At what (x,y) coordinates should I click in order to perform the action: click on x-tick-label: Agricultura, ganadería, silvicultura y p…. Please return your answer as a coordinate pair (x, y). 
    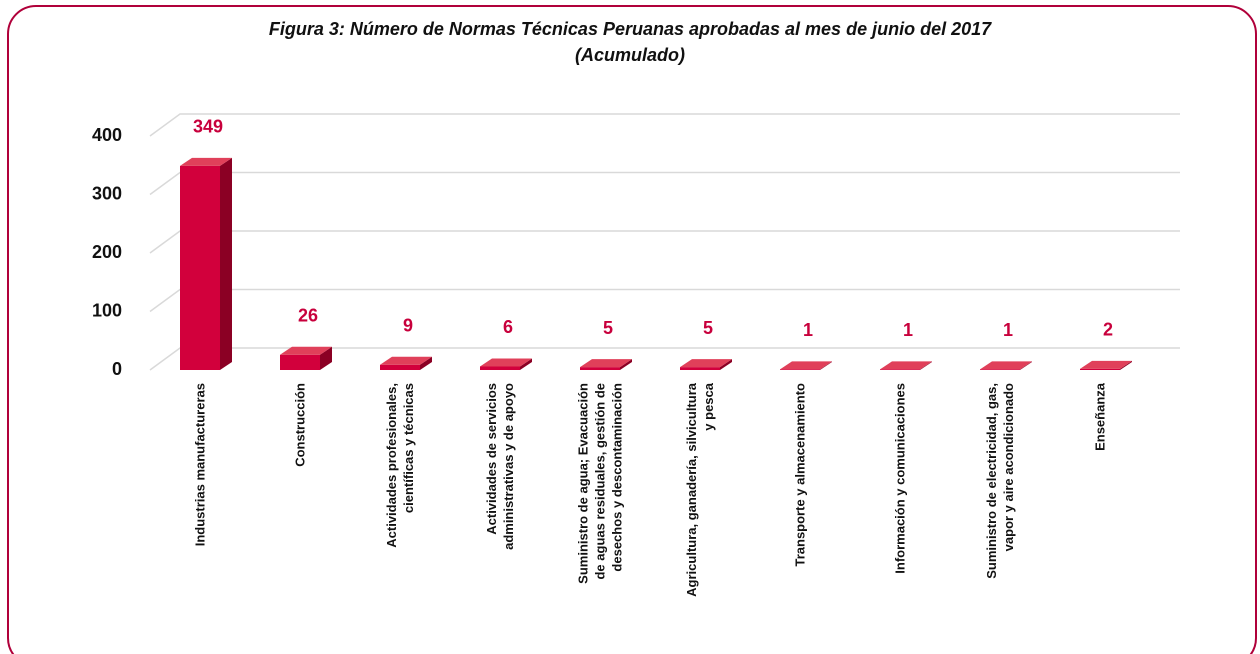
    Looking at the image, I should click on (700, 490).